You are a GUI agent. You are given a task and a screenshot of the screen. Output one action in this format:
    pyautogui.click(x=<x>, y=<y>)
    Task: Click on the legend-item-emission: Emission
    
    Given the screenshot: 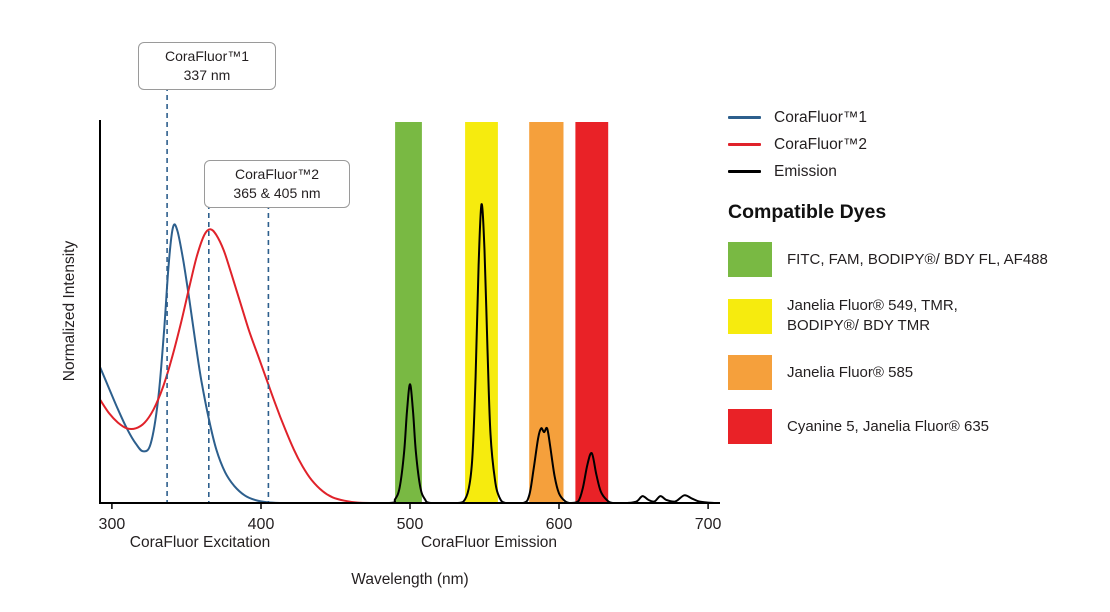 What is the action you would take?
    pyautogui.click(x=914, y=171)
    